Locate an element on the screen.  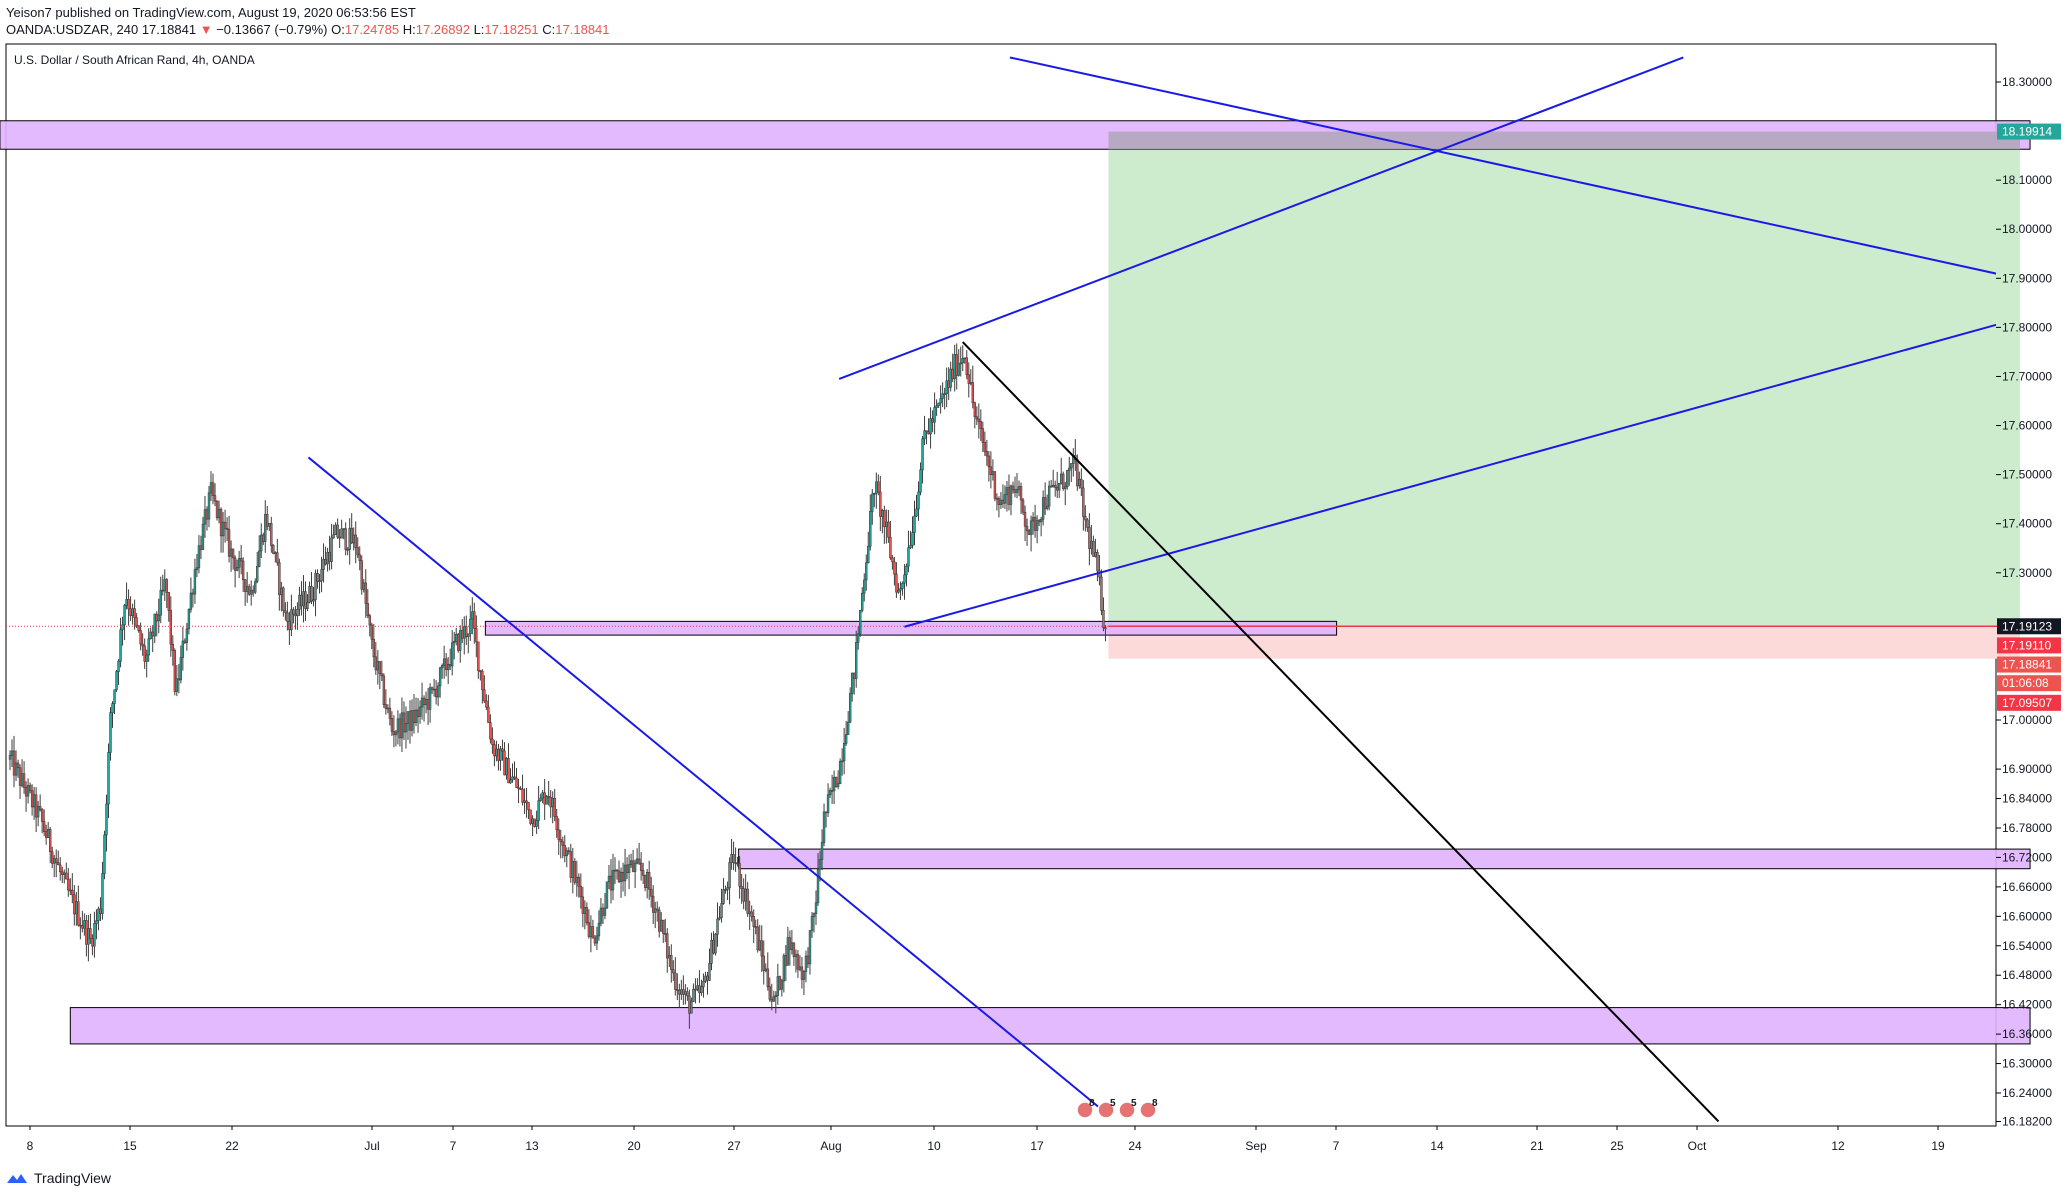
low-label: L: is located at coordinates (479, 29).